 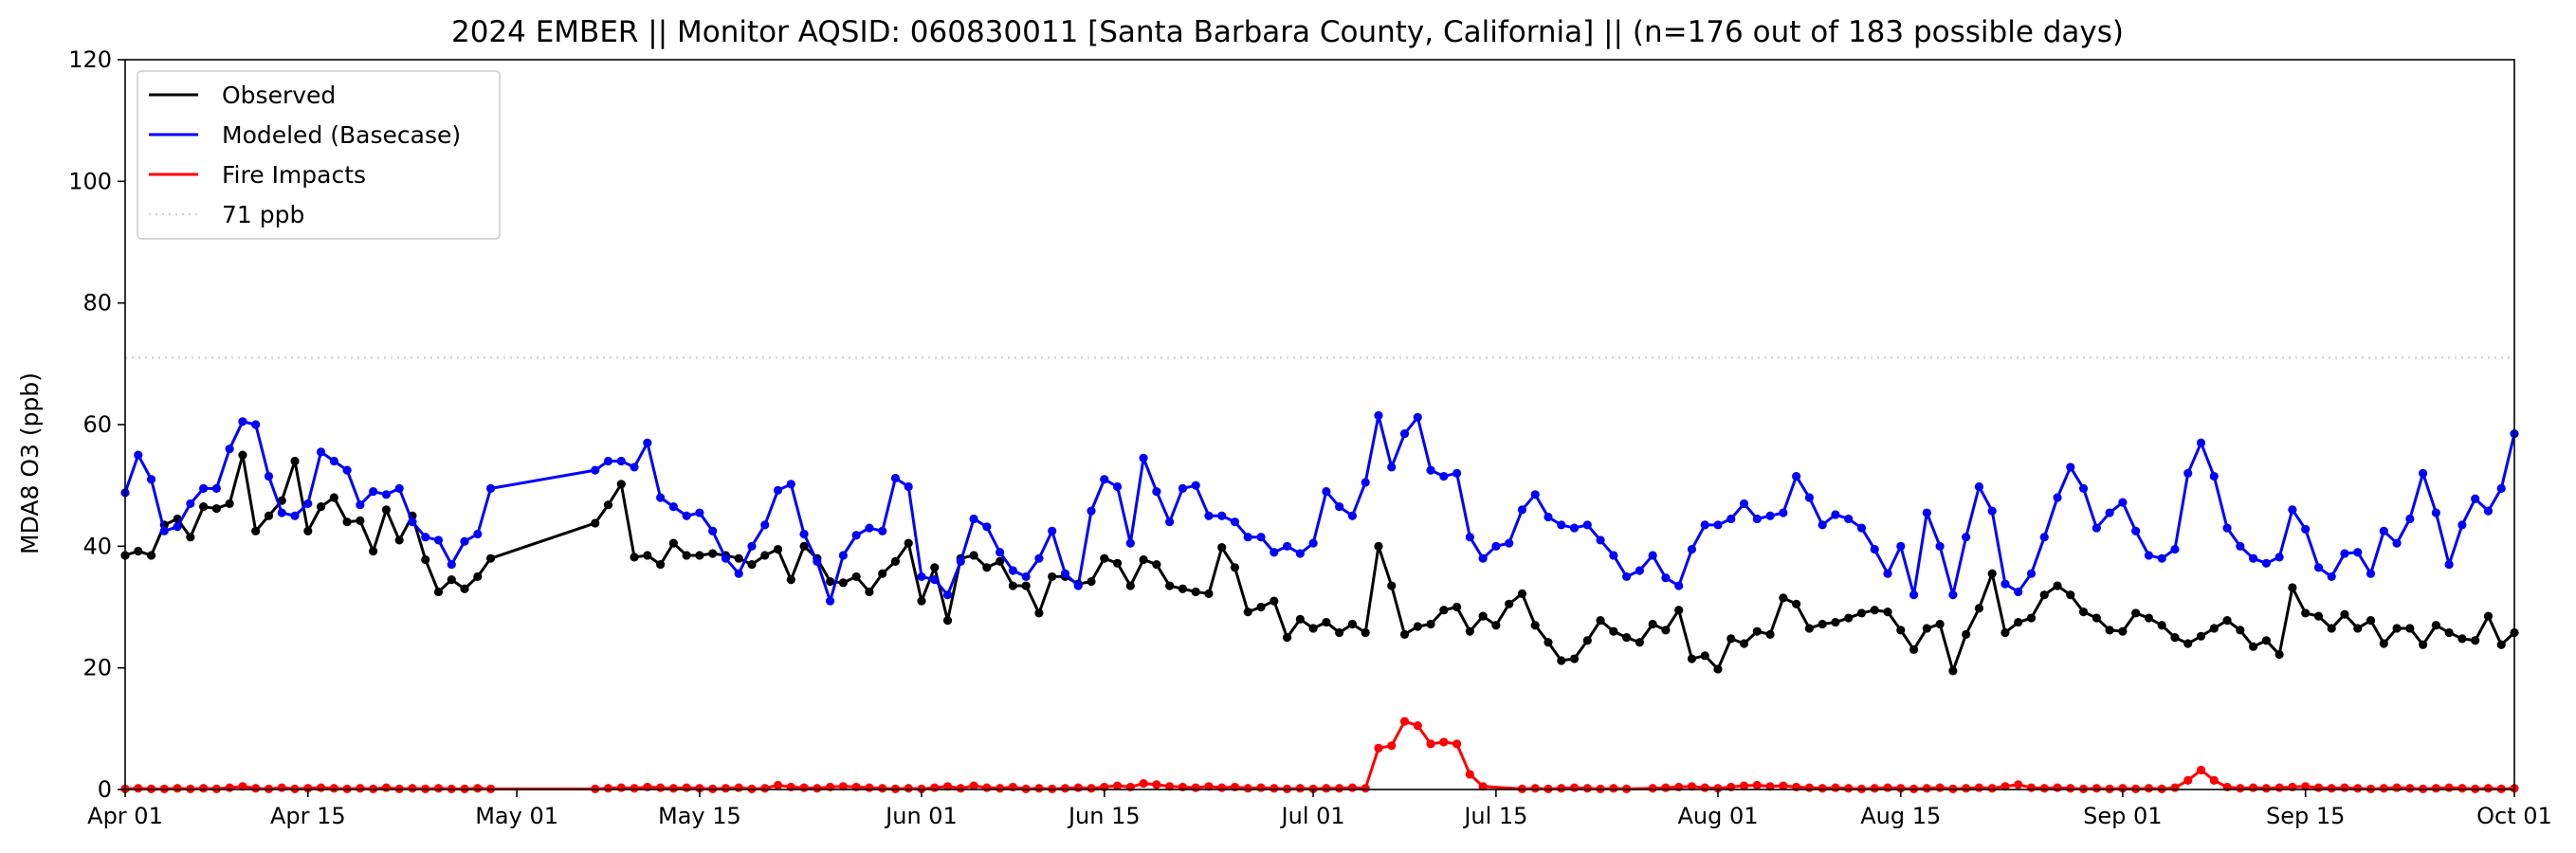 I want to click on series-fire-impacts, so click(x=1319, y=755).